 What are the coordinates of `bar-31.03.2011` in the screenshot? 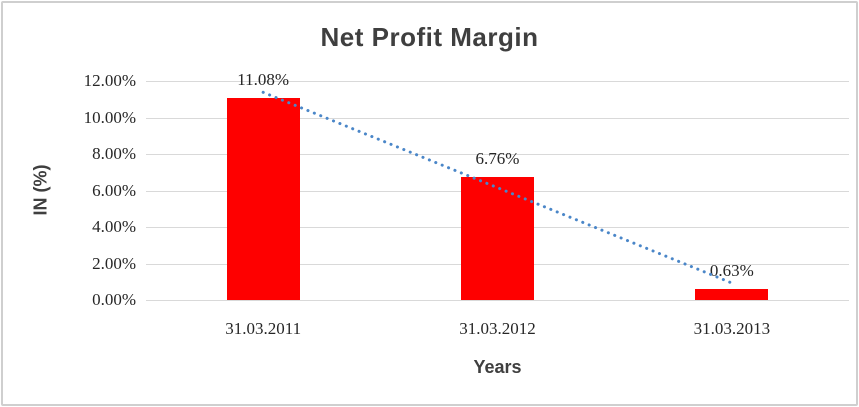 It's located at (263, 198).